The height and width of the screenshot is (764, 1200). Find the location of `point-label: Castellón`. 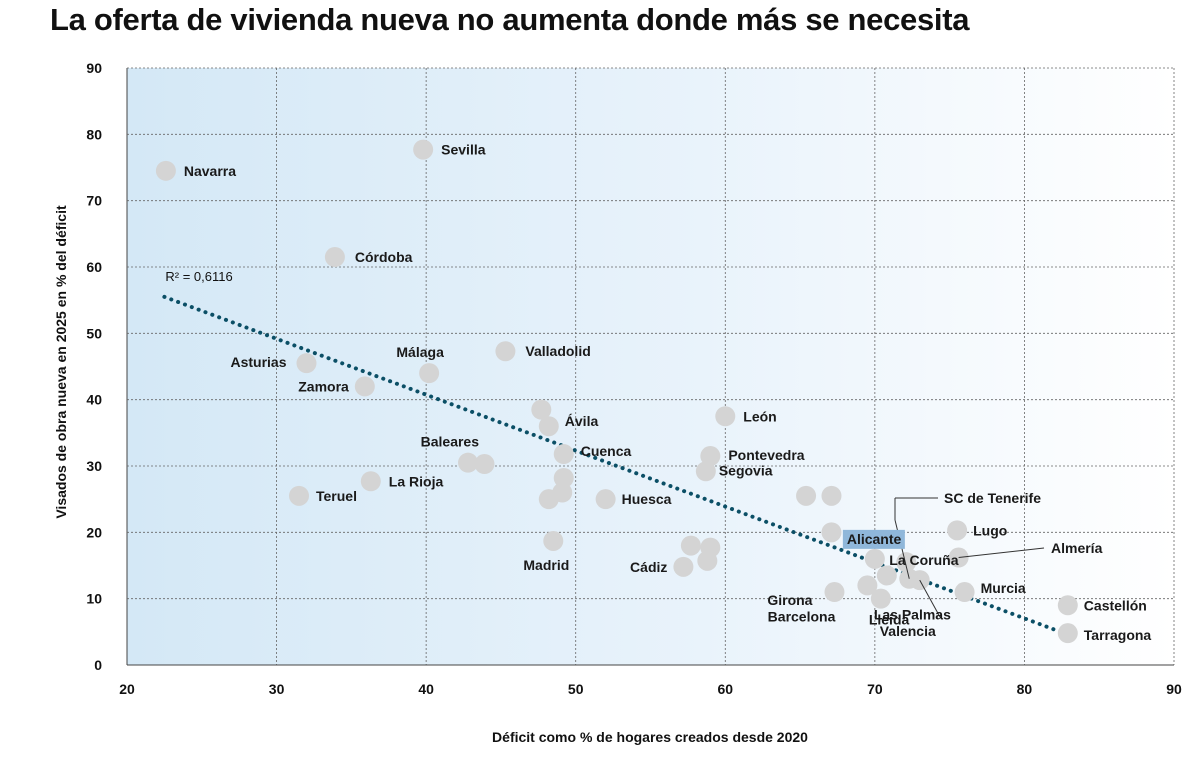

point-label: Castellón is located at coordinates (1115, 605).